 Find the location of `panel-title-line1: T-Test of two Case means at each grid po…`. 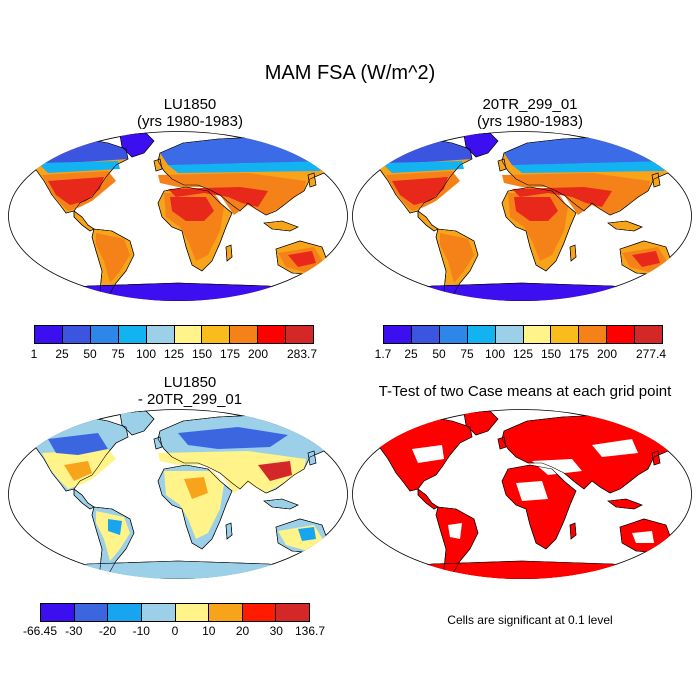

panel-title-line1: T-Test of two Case means at each grid po… is located at coordinates (525, 391).